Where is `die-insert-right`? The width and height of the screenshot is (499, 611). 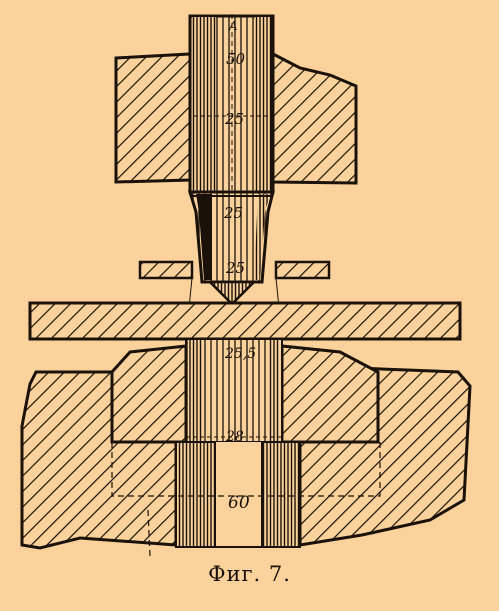 die-insert-right is located at coordinates (330, 394).